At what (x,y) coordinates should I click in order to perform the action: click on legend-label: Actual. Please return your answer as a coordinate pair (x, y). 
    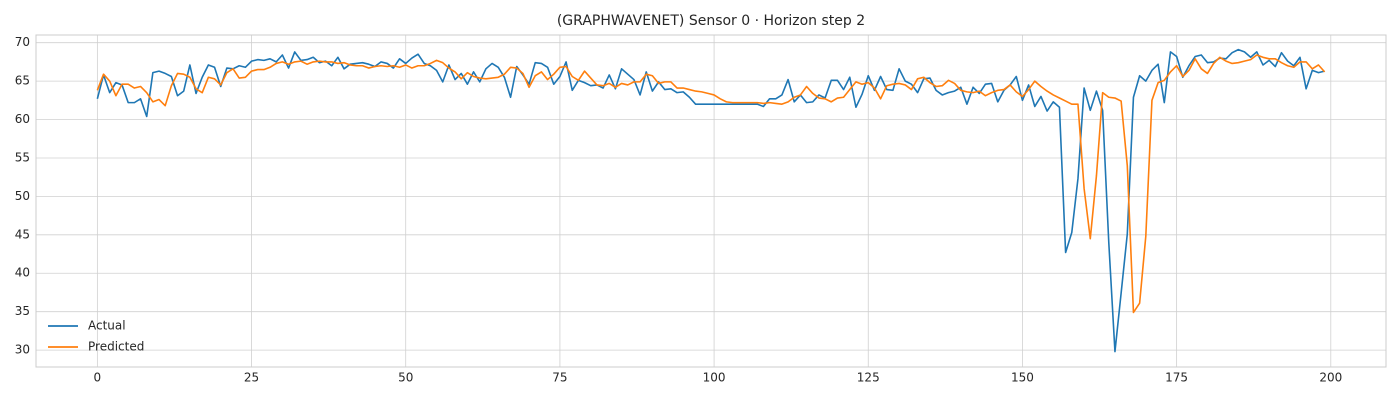
    Looking at the image, I should click on (107, 326).